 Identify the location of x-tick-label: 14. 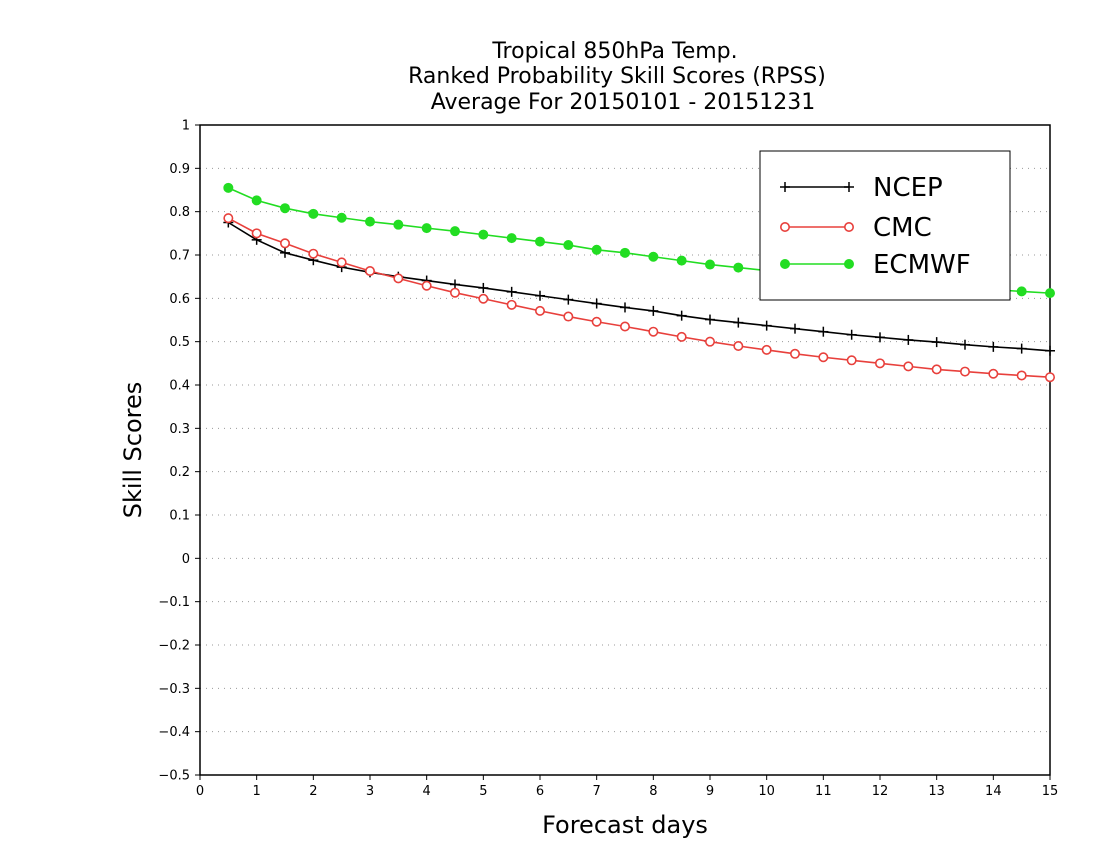
(993, 791).